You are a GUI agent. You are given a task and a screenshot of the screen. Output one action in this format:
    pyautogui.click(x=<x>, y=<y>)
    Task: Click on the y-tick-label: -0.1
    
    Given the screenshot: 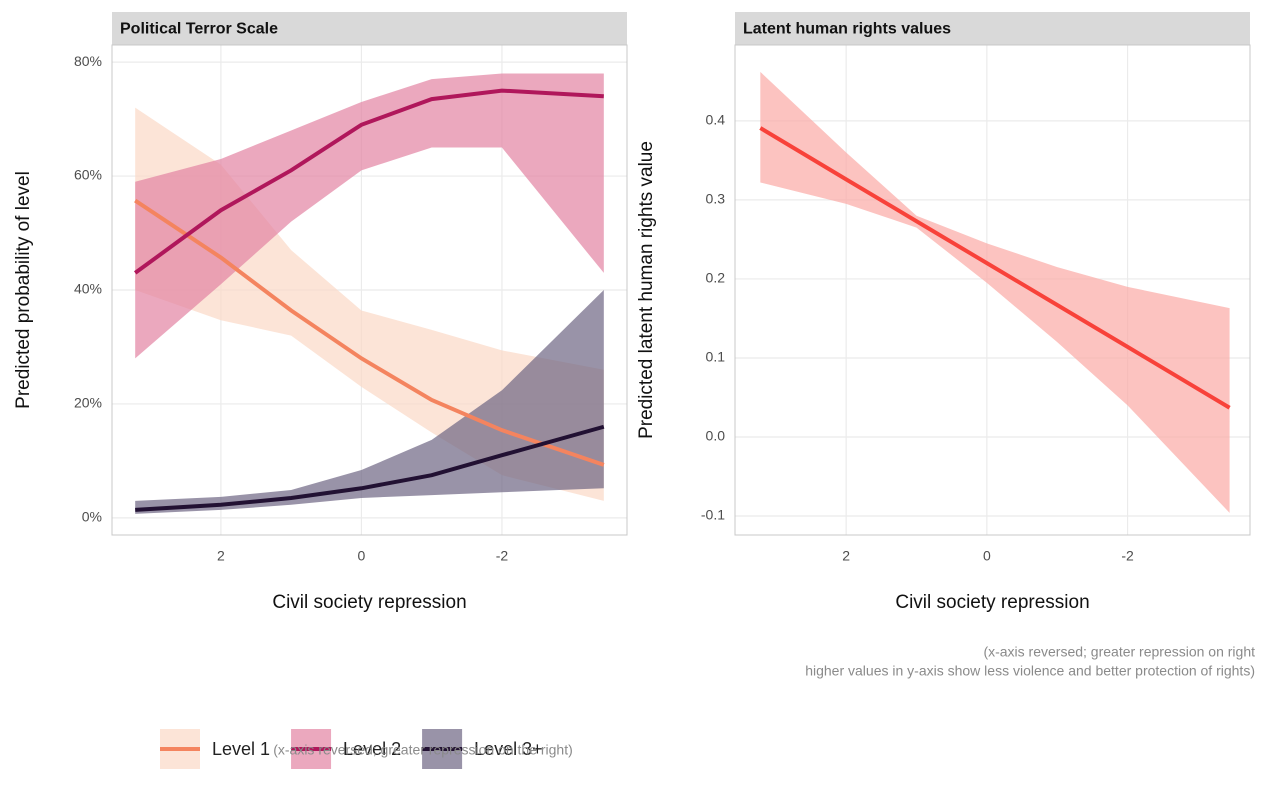 What is the action you would take?
    pyautogui.click(x=713, y=515)
    